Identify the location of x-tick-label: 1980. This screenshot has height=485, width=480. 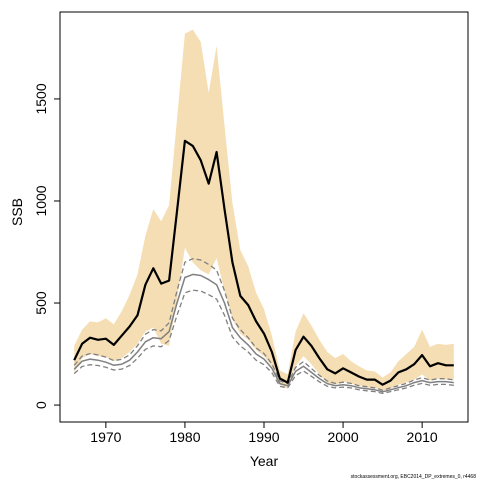
(184, 437).